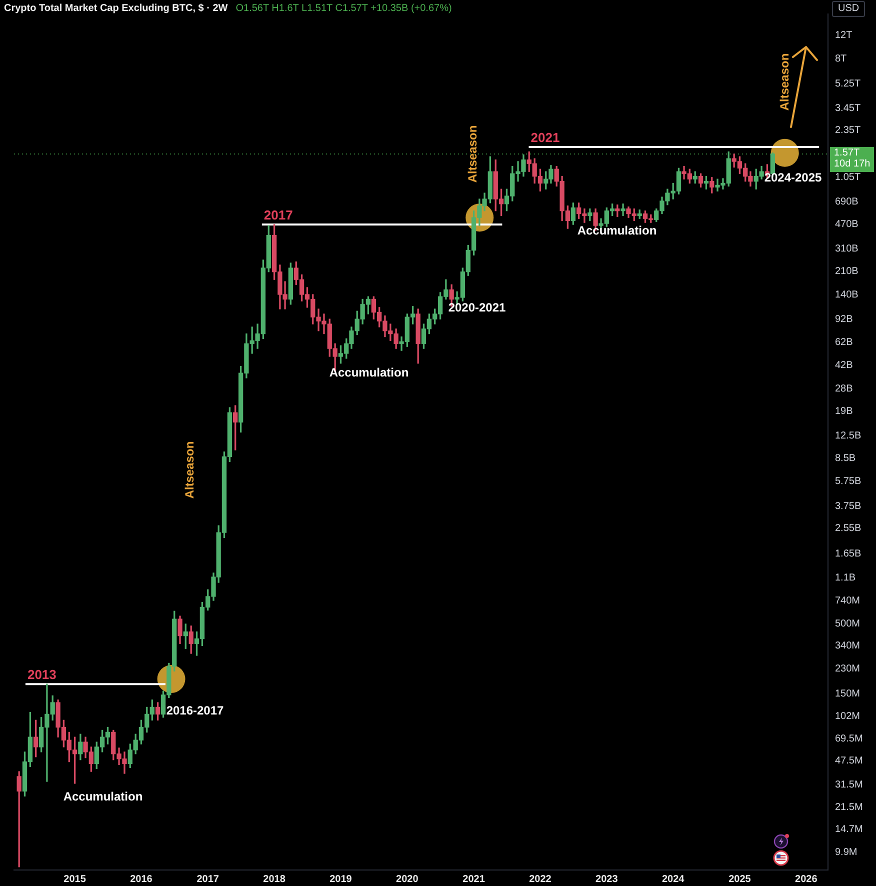 Image resolution: width=876 pixels, height=886 pixels. What do you see at coordinates (848, 130) in the screenshot?
I see `y-tick-label: 2.35T` at bounding box center [848, 130].